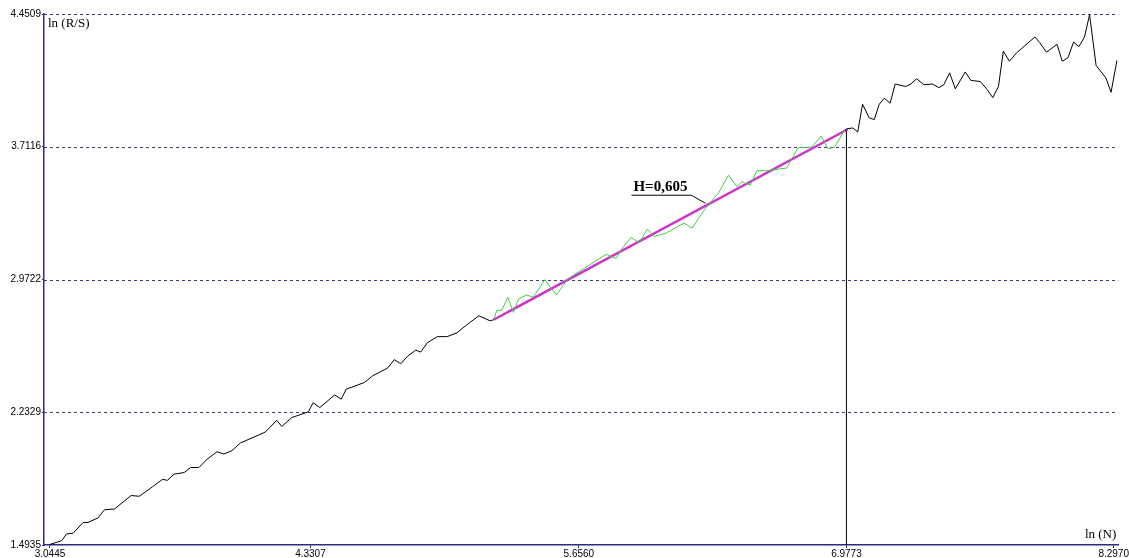 The height and width of the screenshot is (558, 1129). I want to click on y-tick-label: 2.2329, so click(26, 411).